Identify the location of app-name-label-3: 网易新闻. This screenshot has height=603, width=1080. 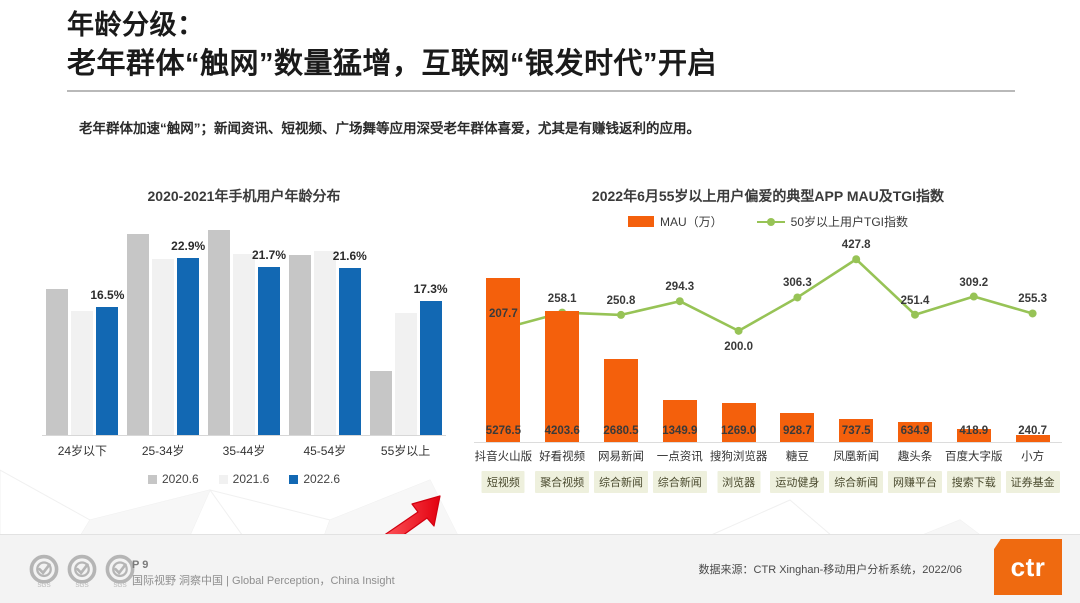
(621, 457).